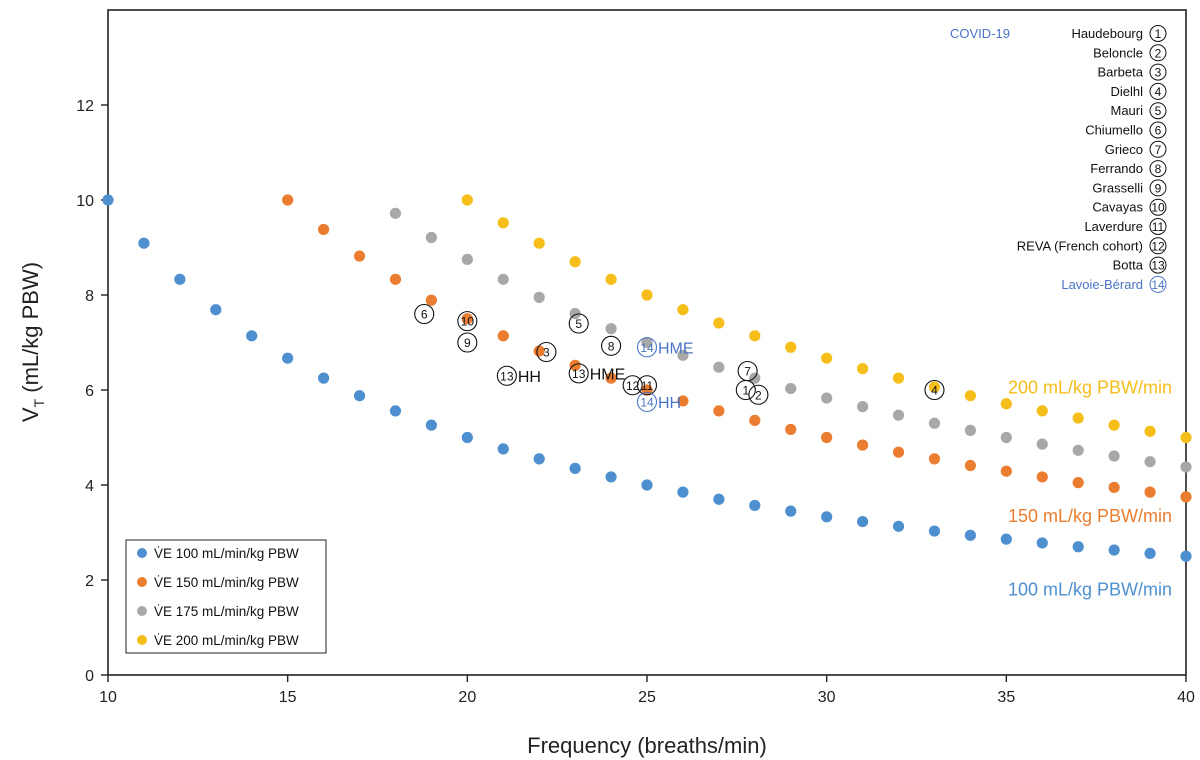 This screenshot has width=1200, height=760. Describe the element at coordinates (1118, 52) in the screenshot. I see `reference-name: Beloncle` at that location.